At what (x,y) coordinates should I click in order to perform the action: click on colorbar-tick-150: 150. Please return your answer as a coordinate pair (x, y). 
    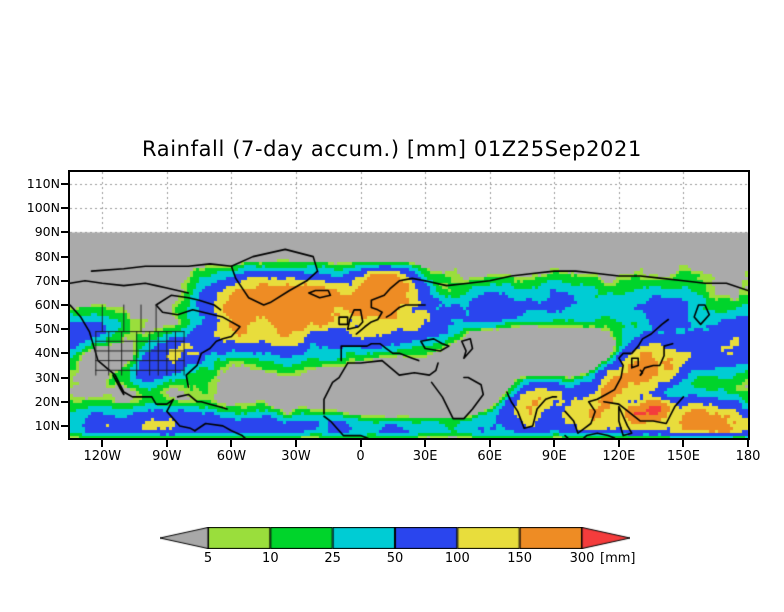
    Looking at the image, I should click on (520, 558).